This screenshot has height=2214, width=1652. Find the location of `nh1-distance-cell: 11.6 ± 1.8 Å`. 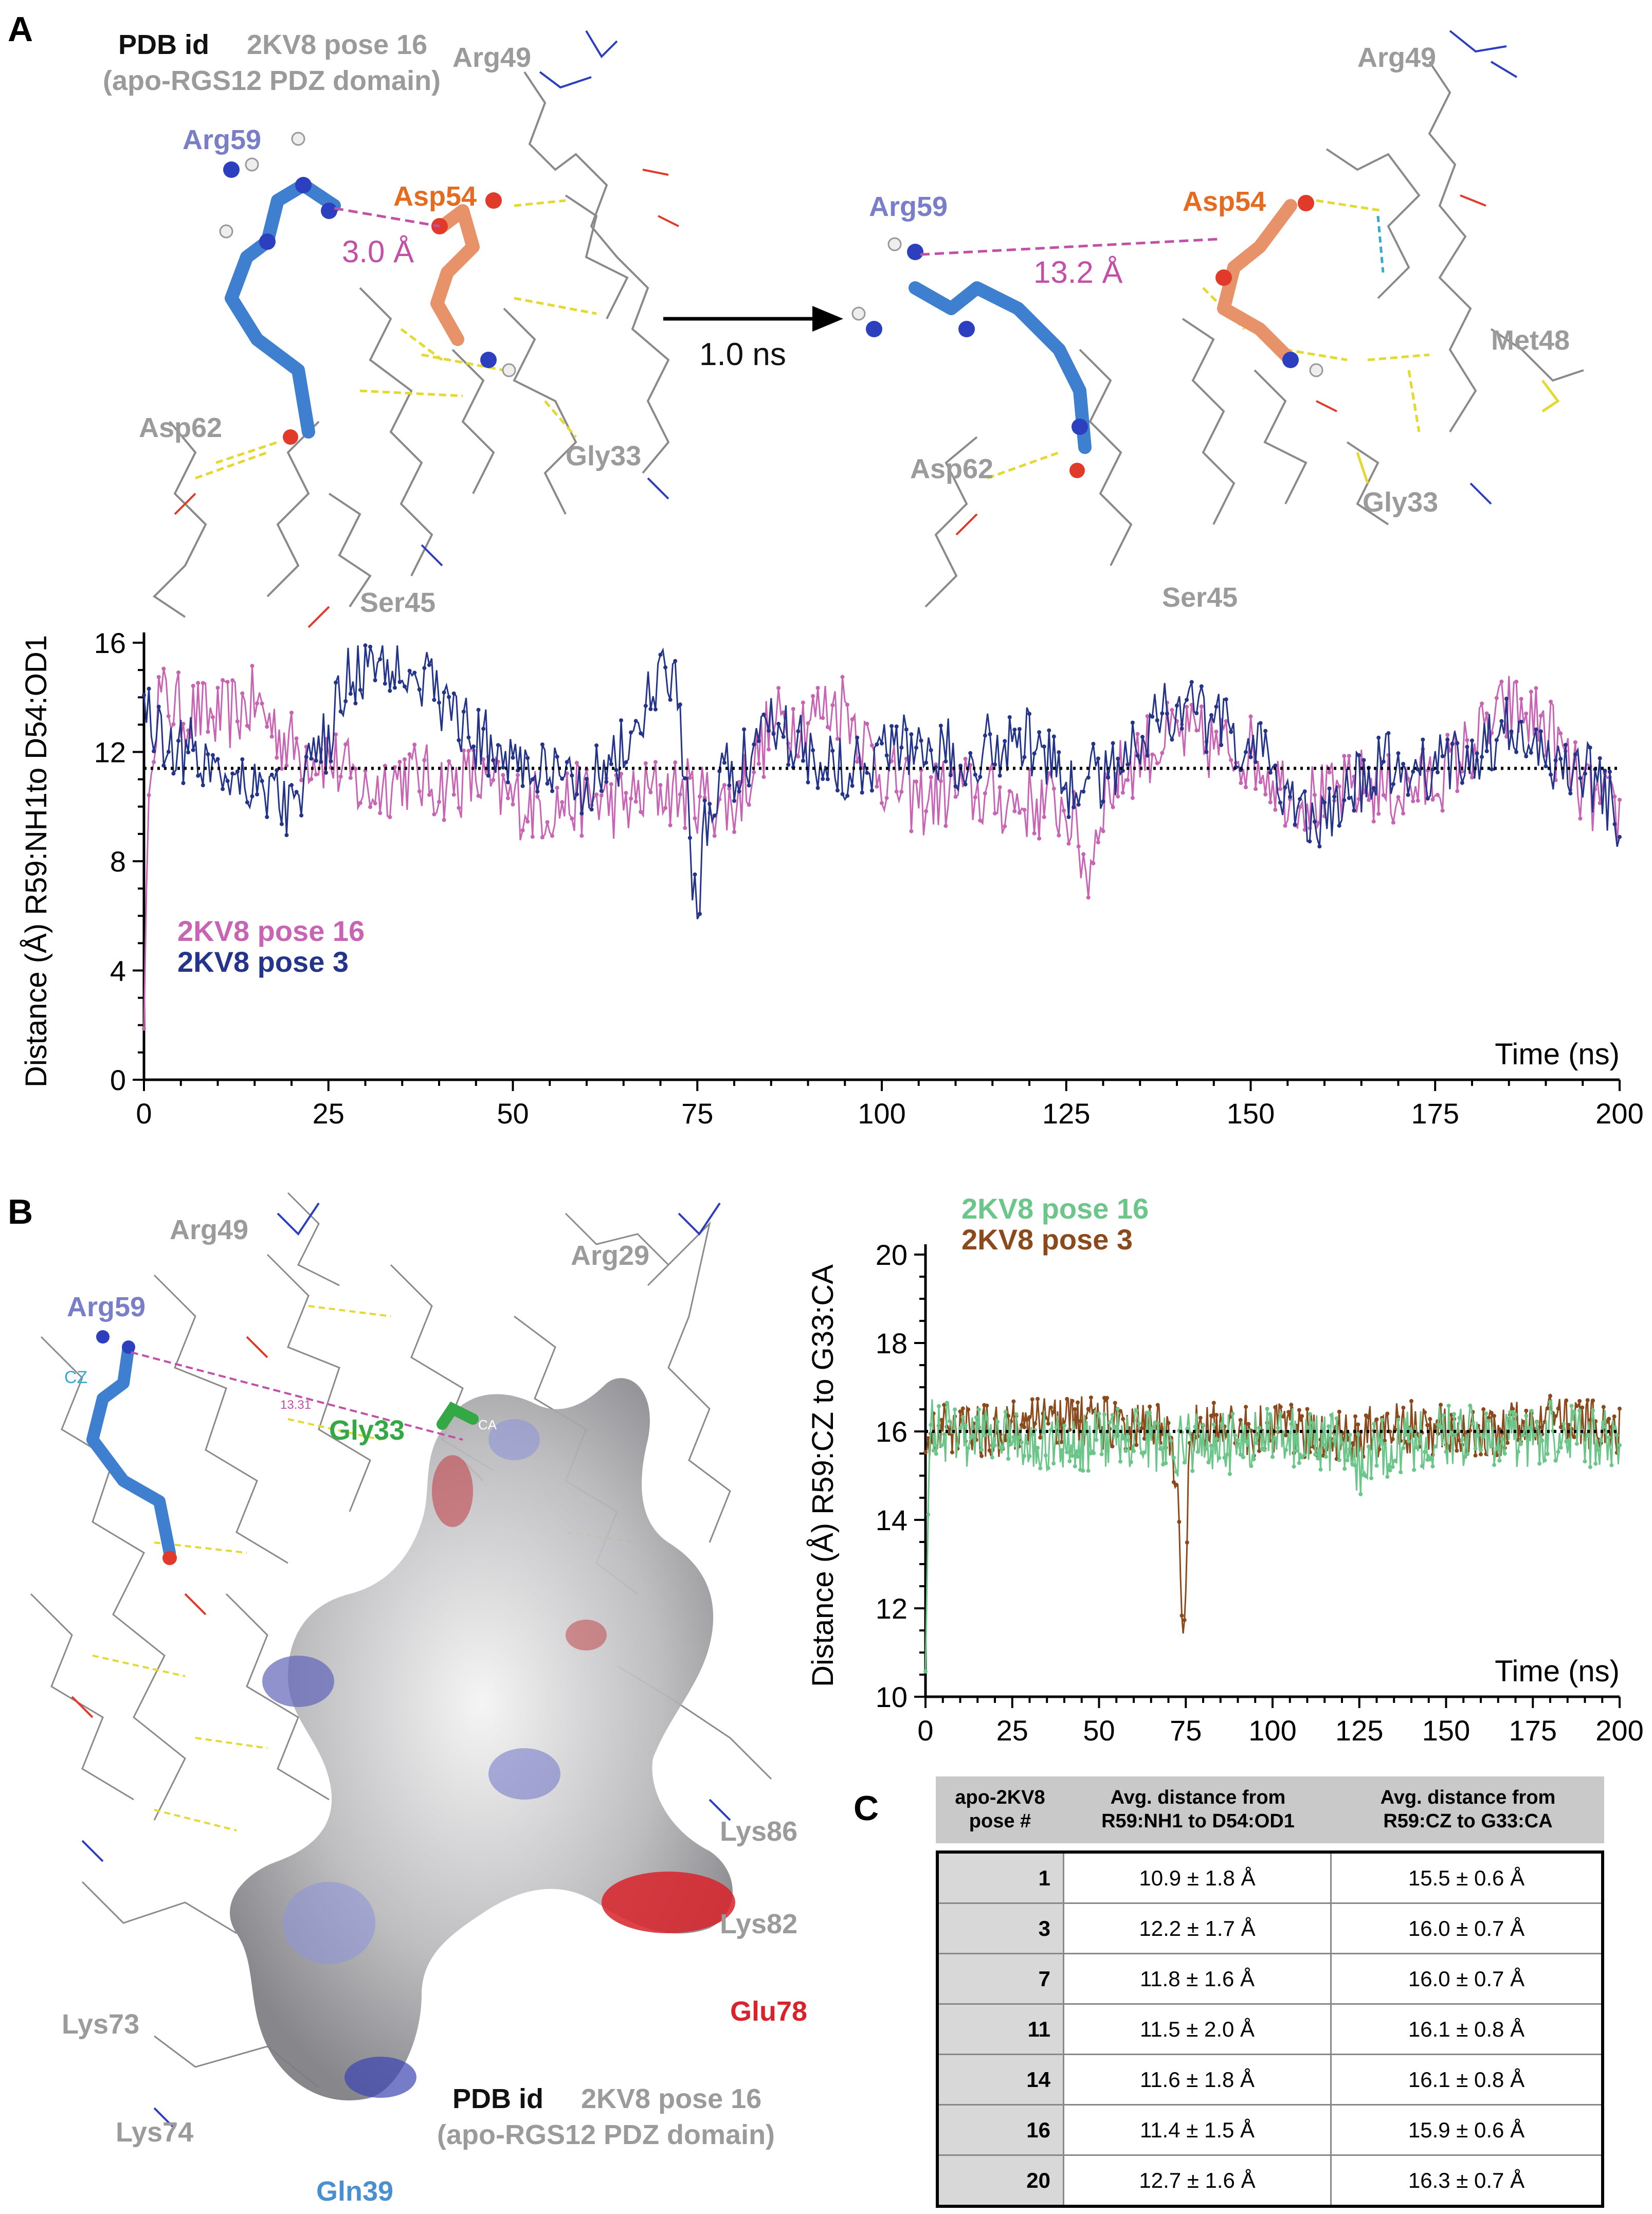

nh1-distance-cell: 11.6 ± 1.8 Å is located at coordinates (1198, 2080).